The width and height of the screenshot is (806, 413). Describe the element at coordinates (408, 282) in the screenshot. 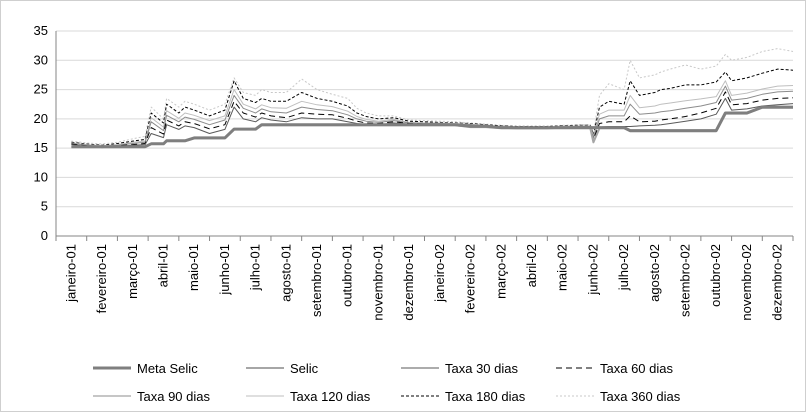

I see `x-tick-label: dezembro-01` at that location.